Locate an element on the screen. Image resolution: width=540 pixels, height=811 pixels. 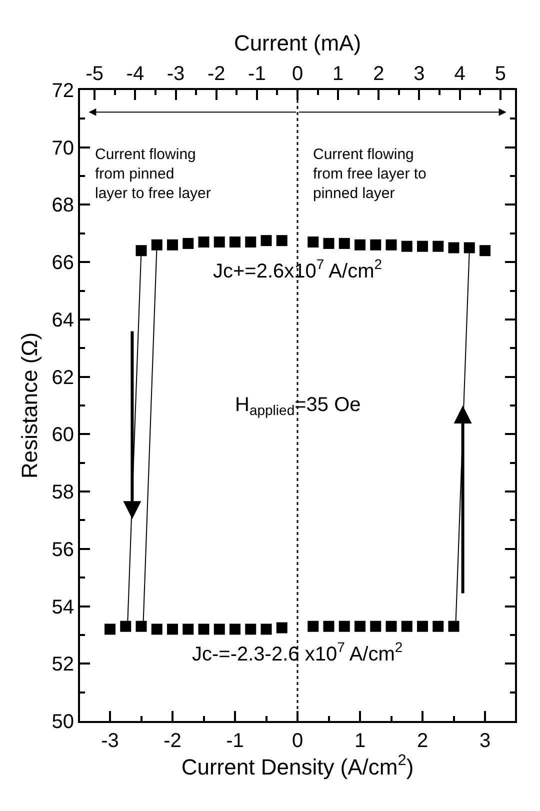
x2-tick-label: -2 is located at coordinates (216, 74).